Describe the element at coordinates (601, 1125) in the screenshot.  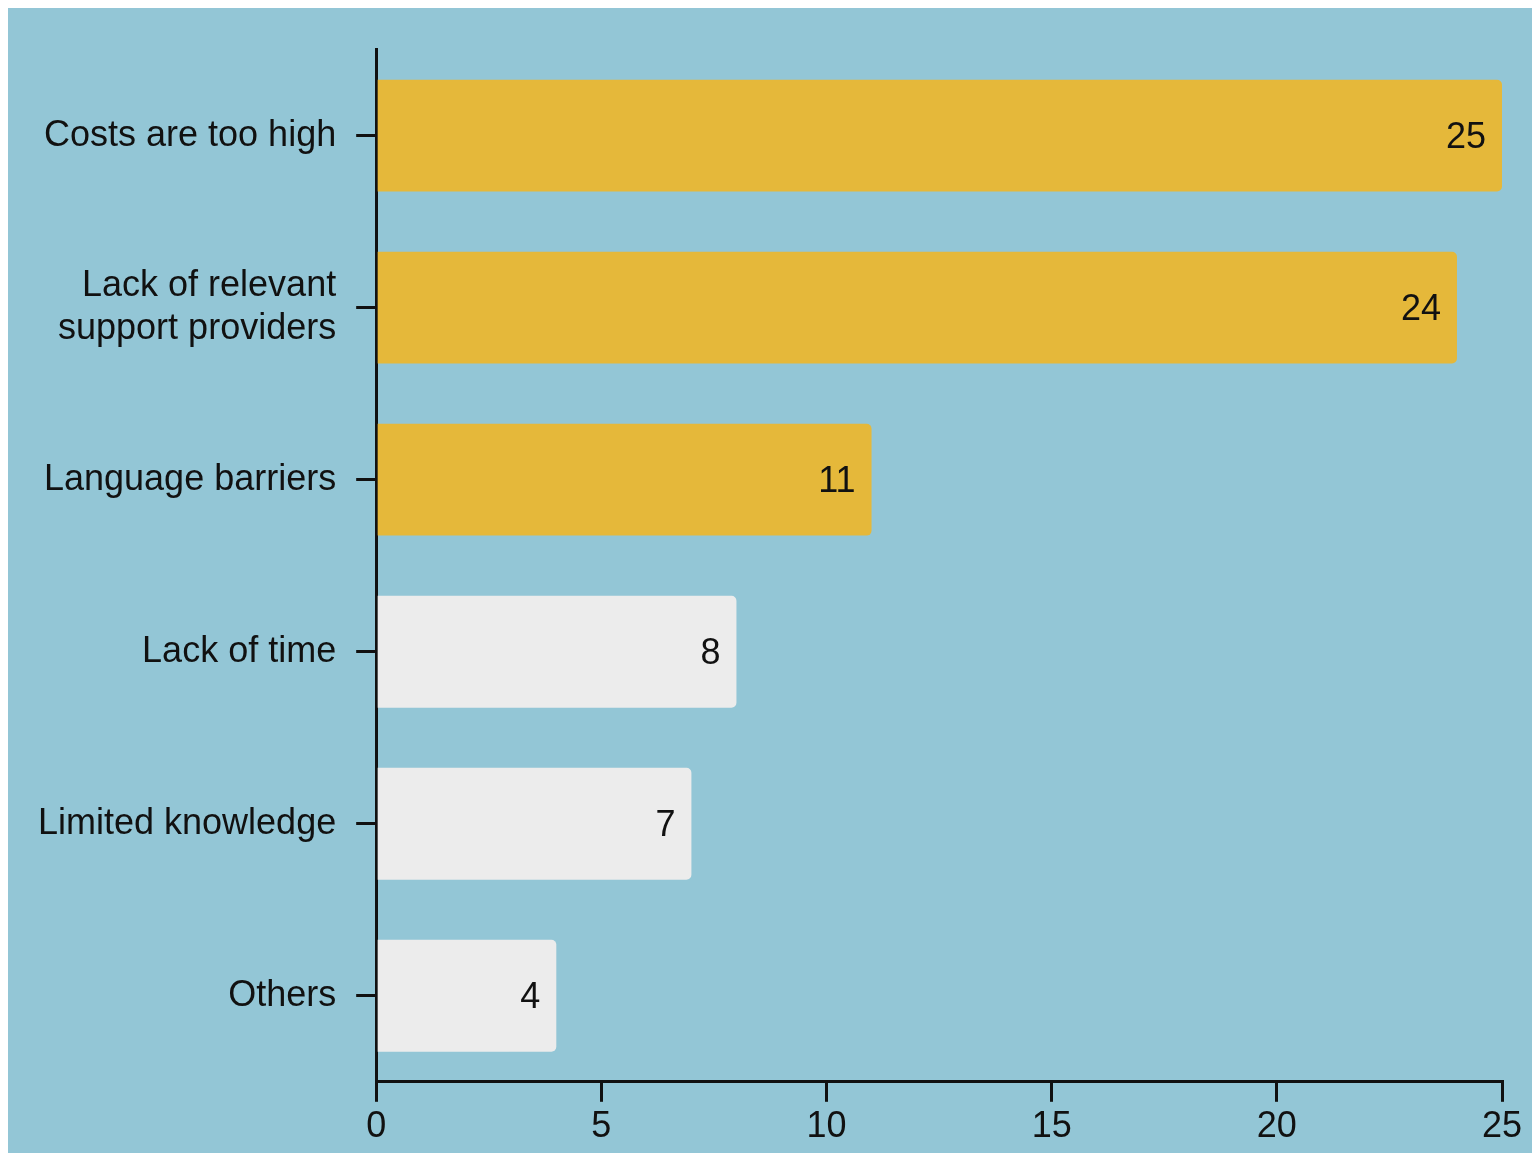
I see `x-tick-label: 5` at that location.